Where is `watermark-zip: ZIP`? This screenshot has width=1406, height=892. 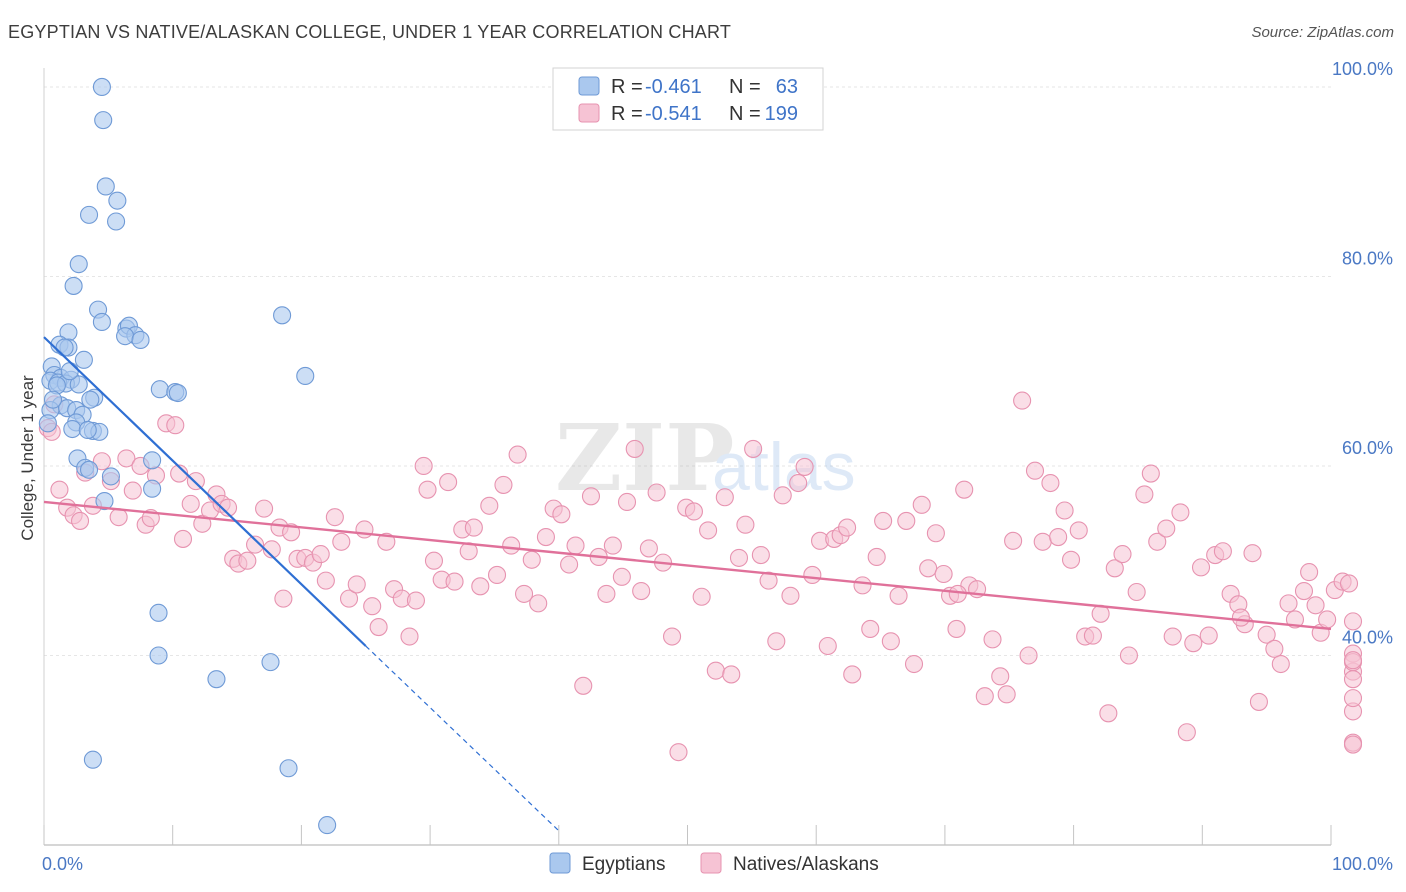 watermark-zip: ZIP is located at coordinates (644, 458).